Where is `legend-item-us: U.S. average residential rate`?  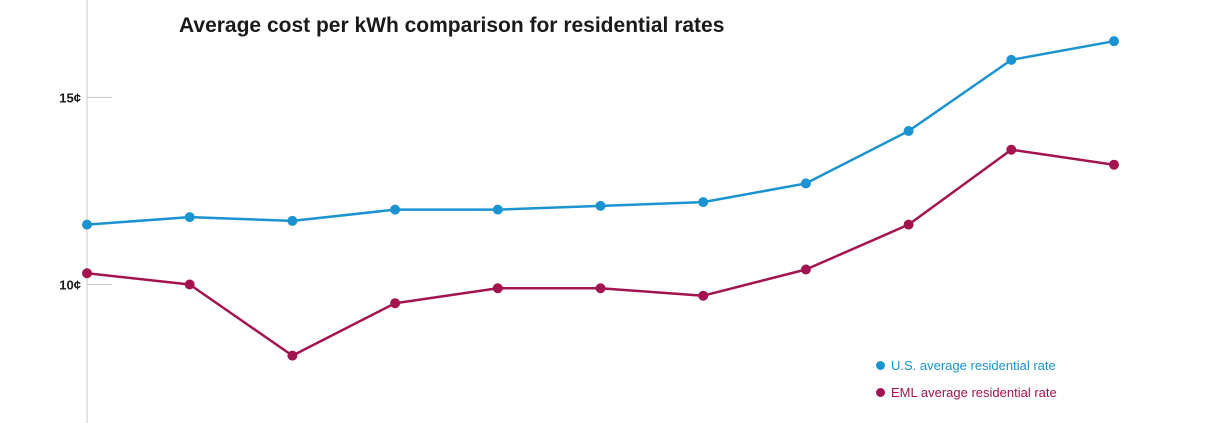 legend-item-us: U.S. average residential rate is located at coordinates (966, 365).